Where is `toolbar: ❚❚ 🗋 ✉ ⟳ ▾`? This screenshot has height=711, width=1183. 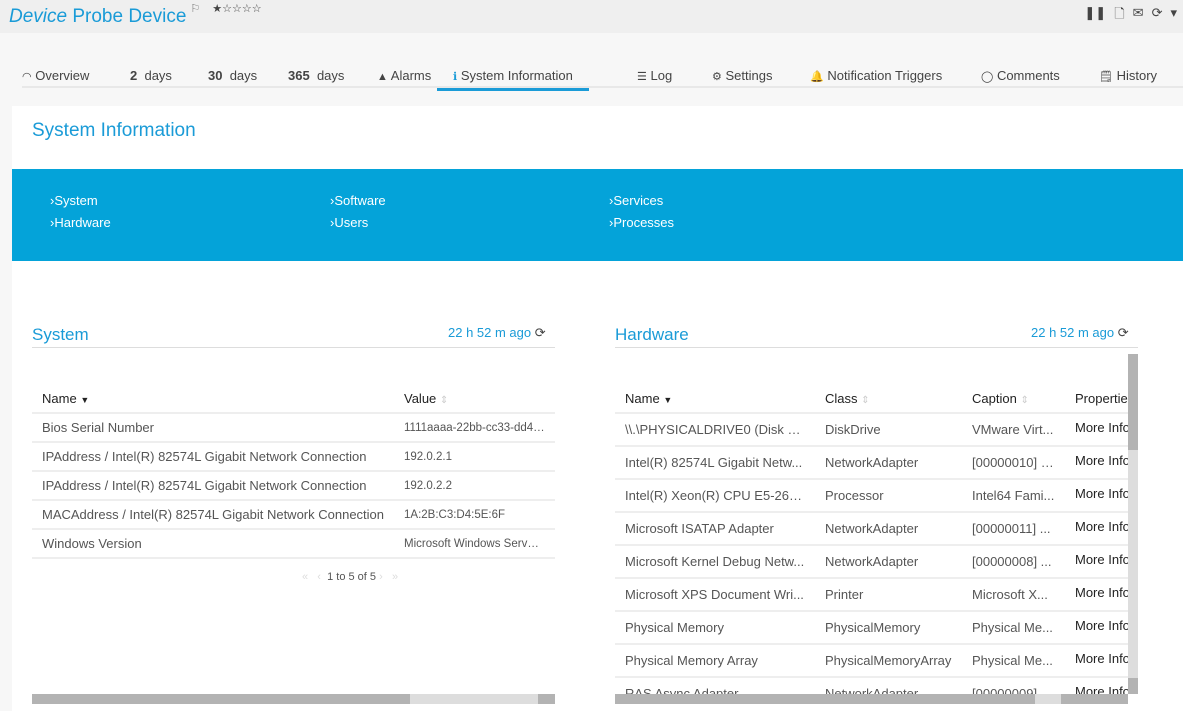
toolbar: ❚❚ 🗋 ✉ ⟳ ▾ is located at coordinates (1130, 16).